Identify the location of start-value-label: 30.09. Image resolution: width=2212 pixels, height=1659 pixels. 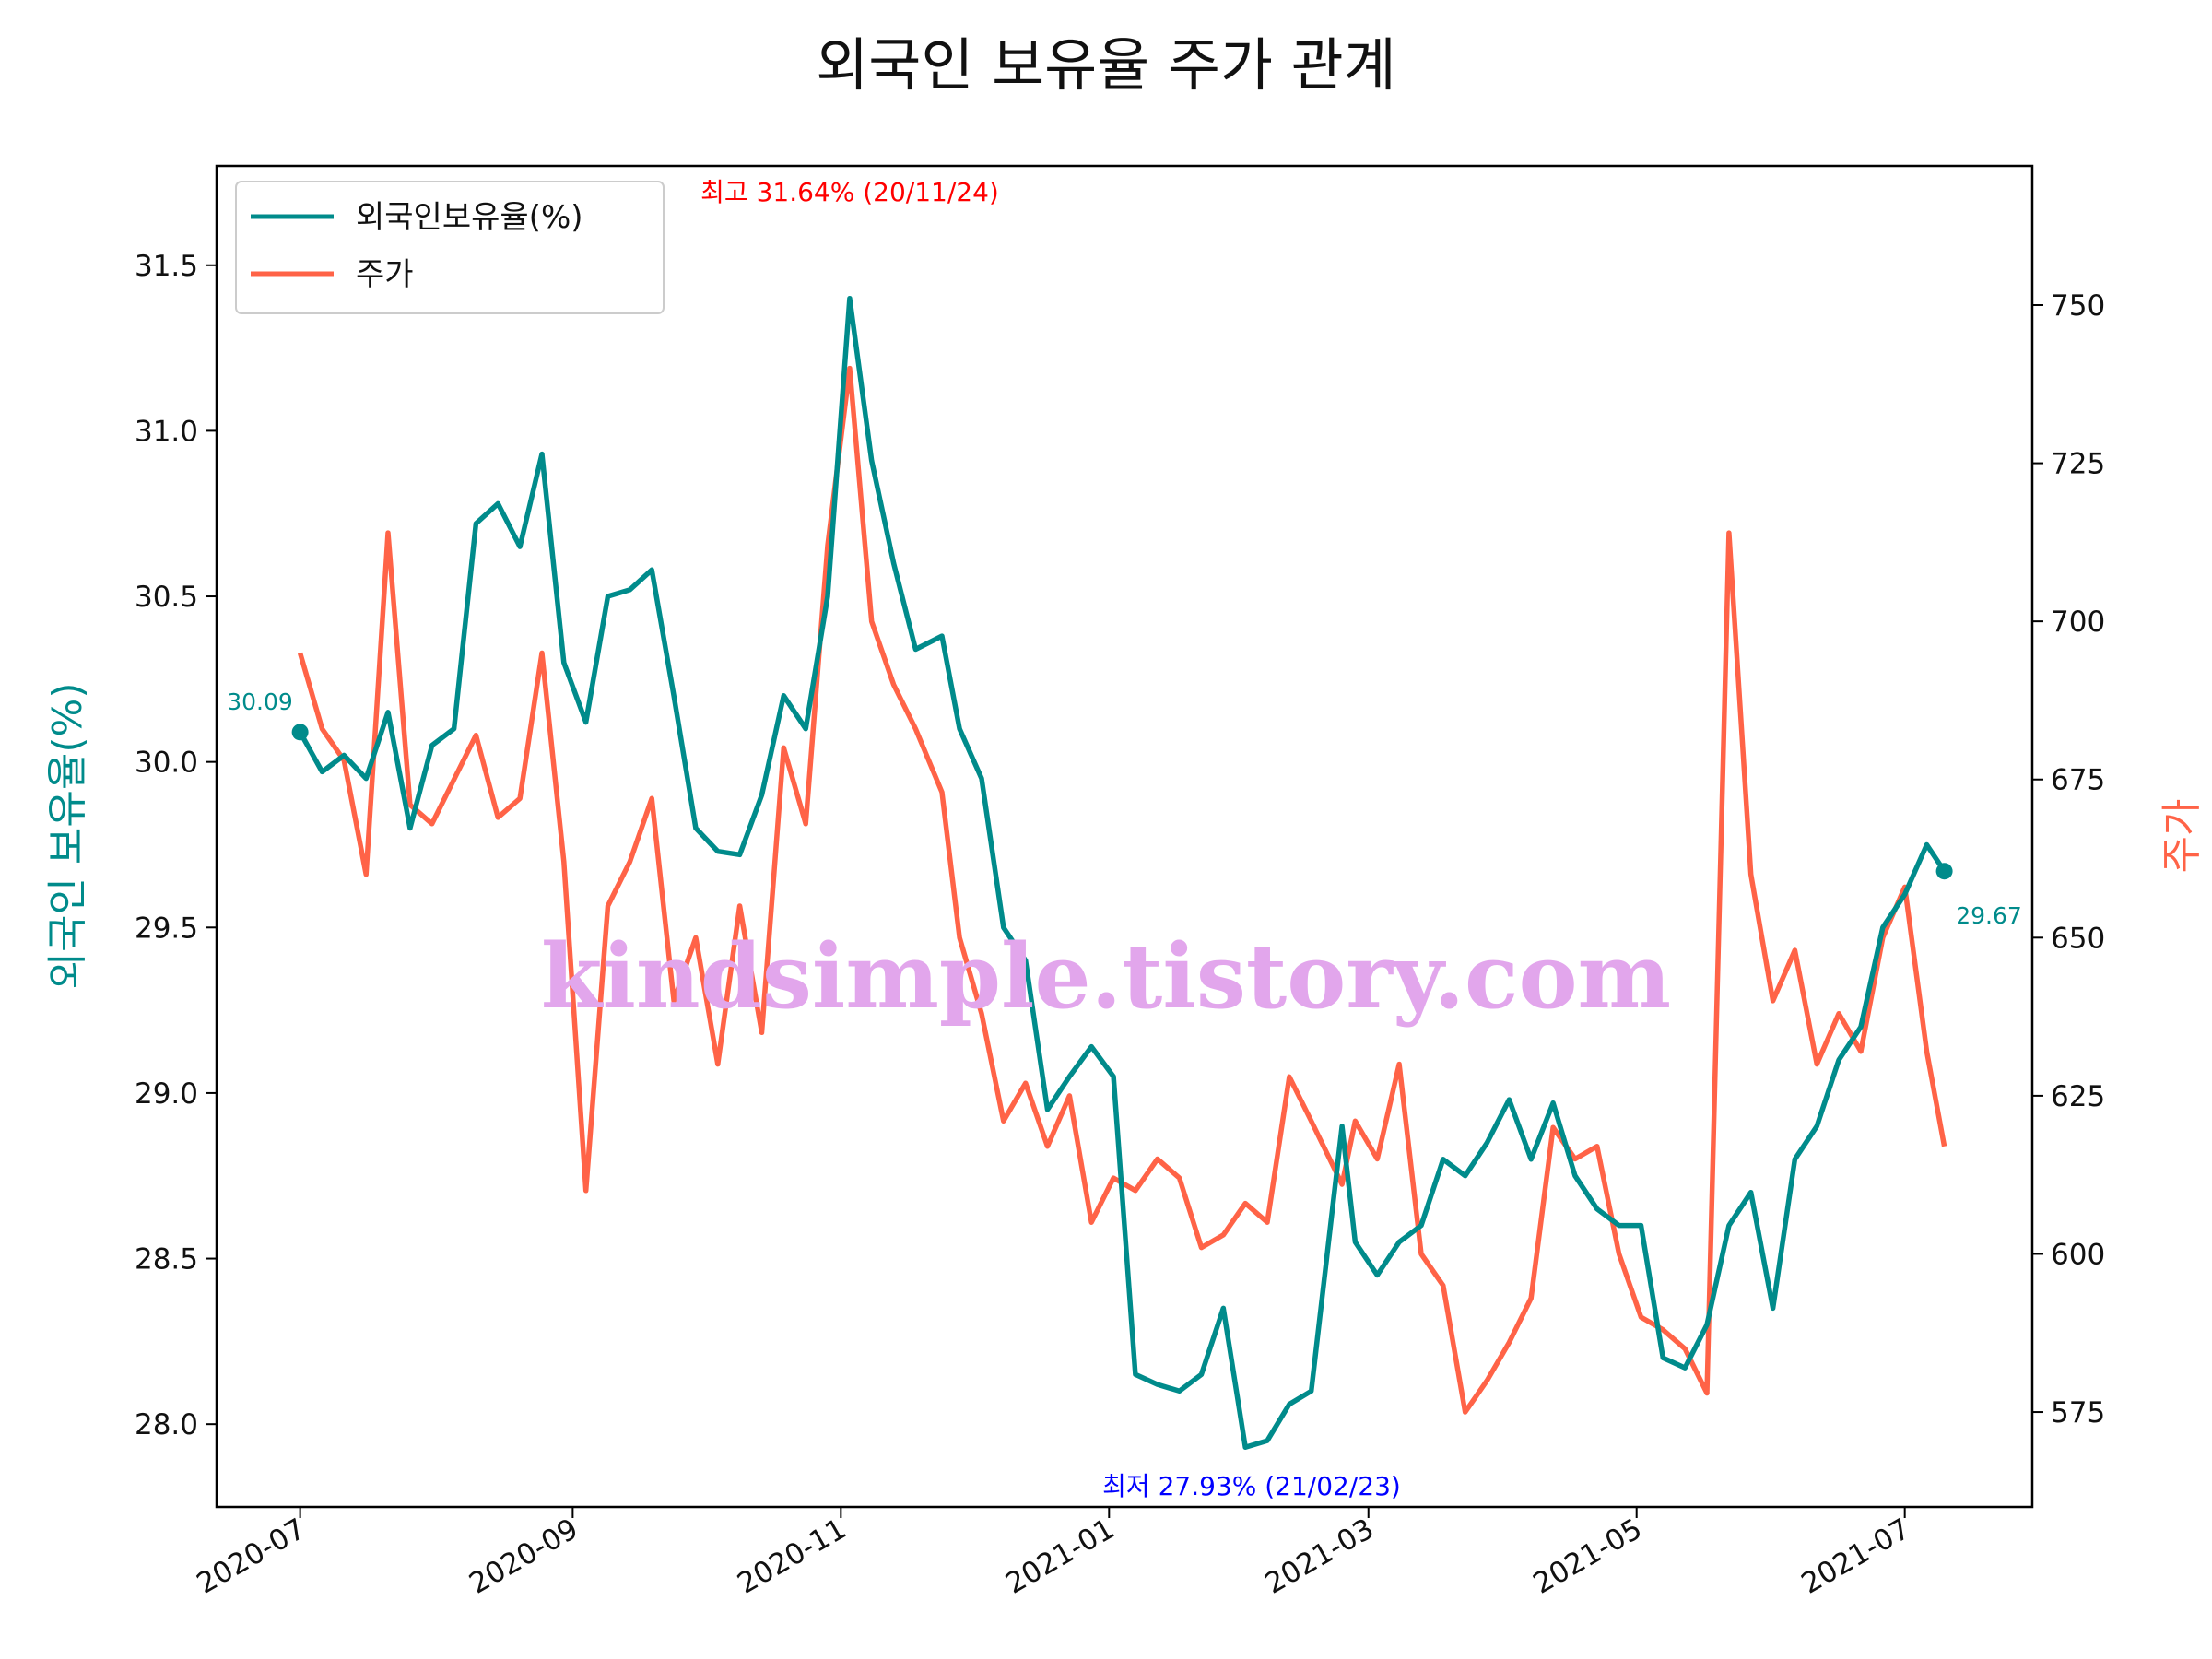
(260, 701).